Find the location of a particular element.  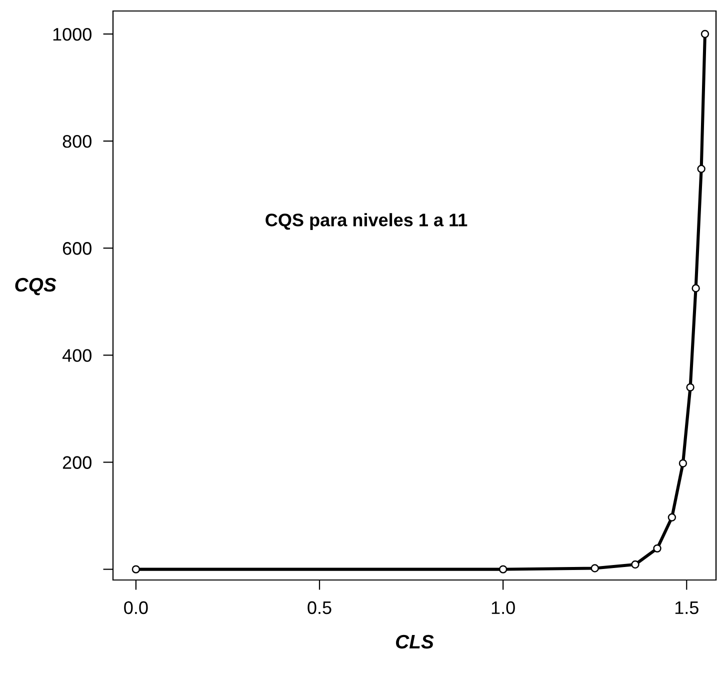

y-tick-label: 200 is located at coordinates (77, 462).